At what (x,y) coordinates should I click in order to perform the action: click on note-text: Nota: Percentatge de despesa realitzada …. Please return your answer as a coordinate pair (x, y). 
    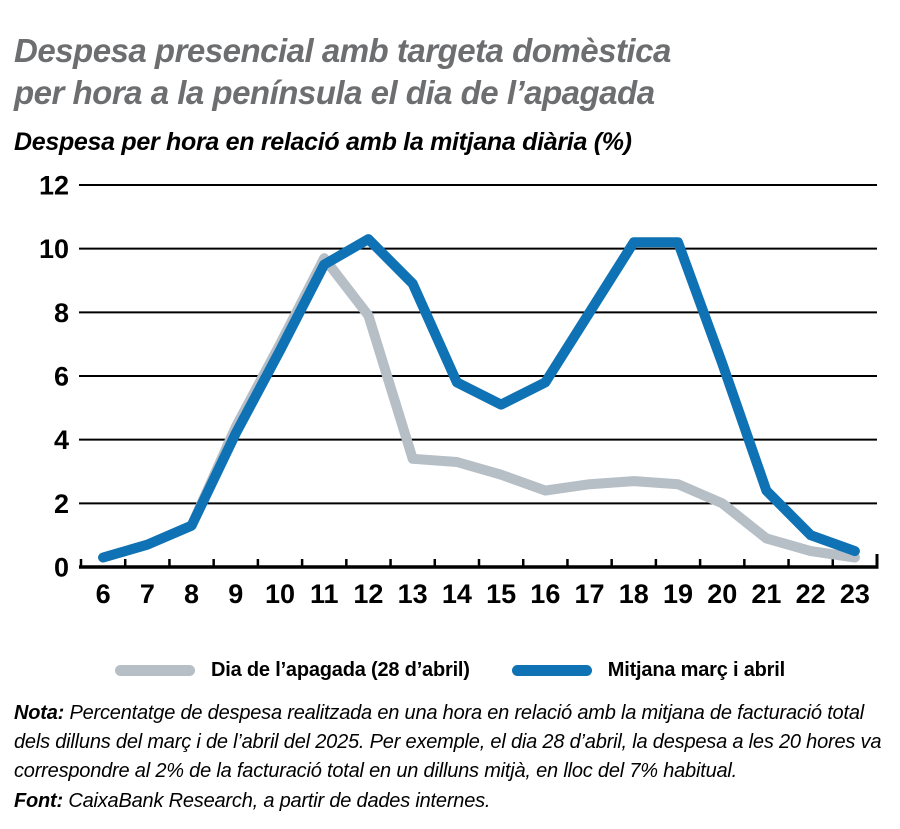
    Looking at the image, I should click on (448, 741).